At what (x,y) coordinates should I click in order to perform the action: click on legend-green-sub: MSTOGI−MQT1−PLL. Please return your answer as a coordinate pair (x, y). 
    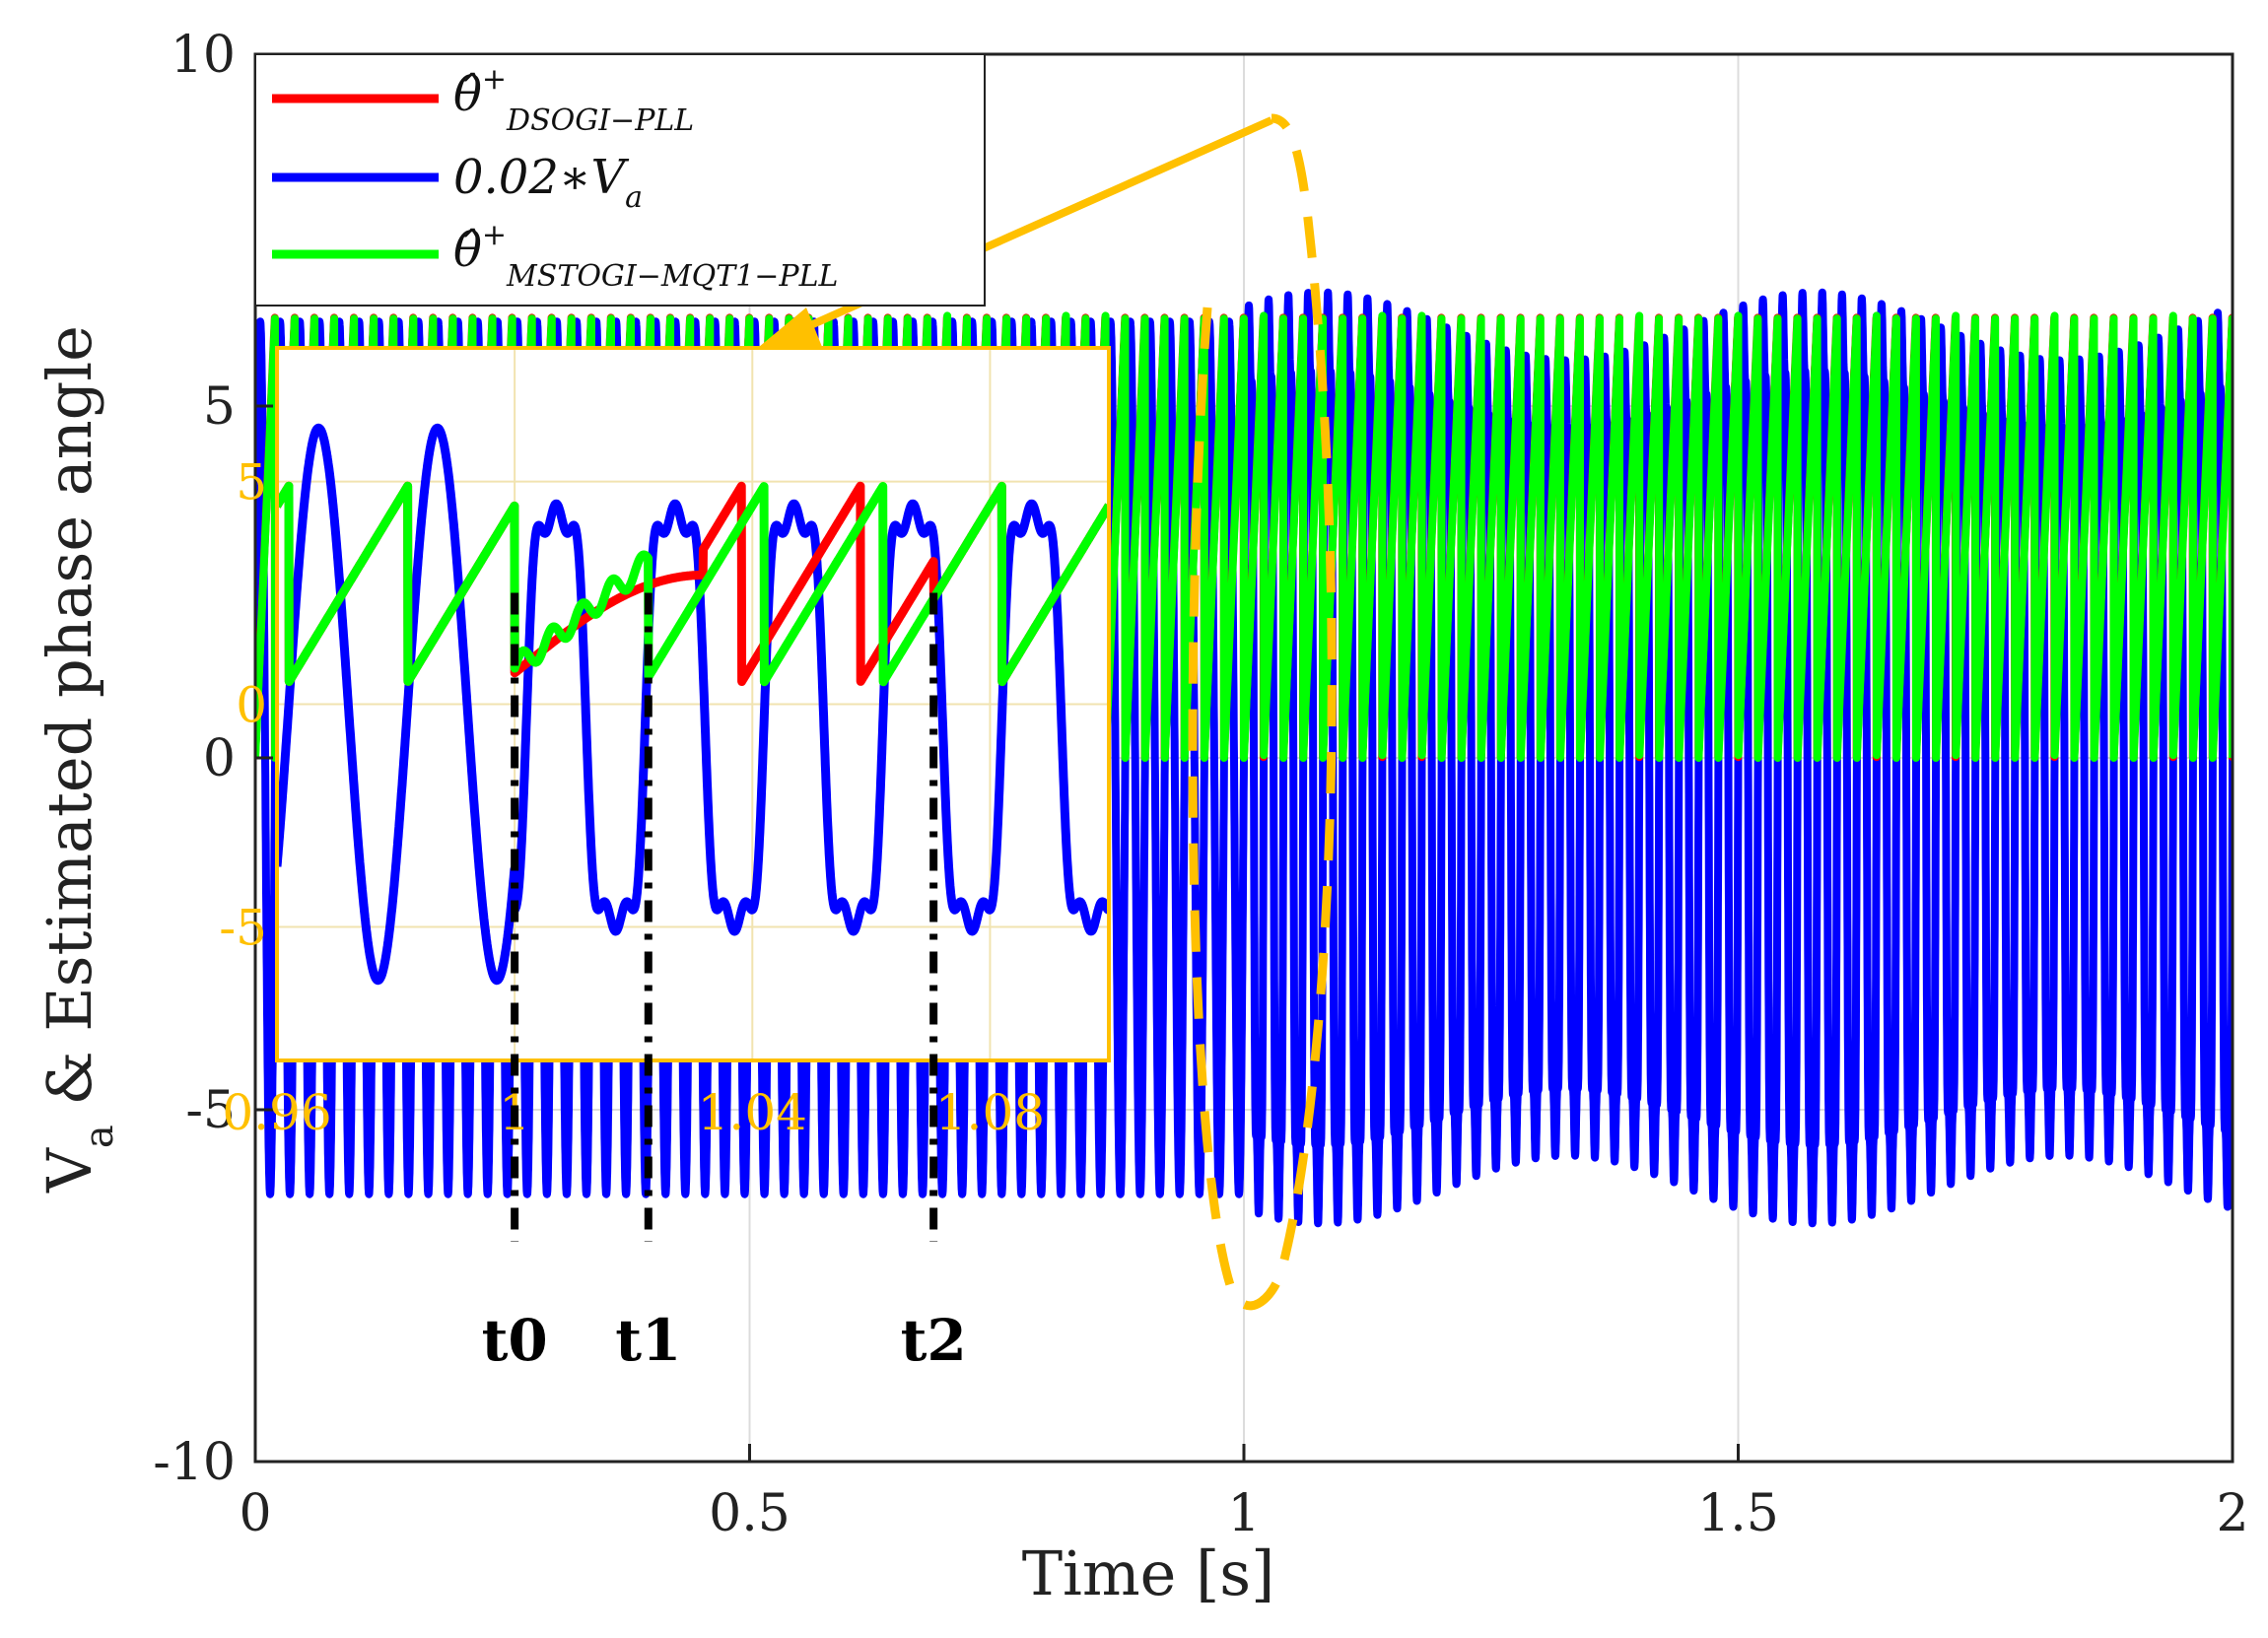
    Looking at the image, I should click on (672, 276).